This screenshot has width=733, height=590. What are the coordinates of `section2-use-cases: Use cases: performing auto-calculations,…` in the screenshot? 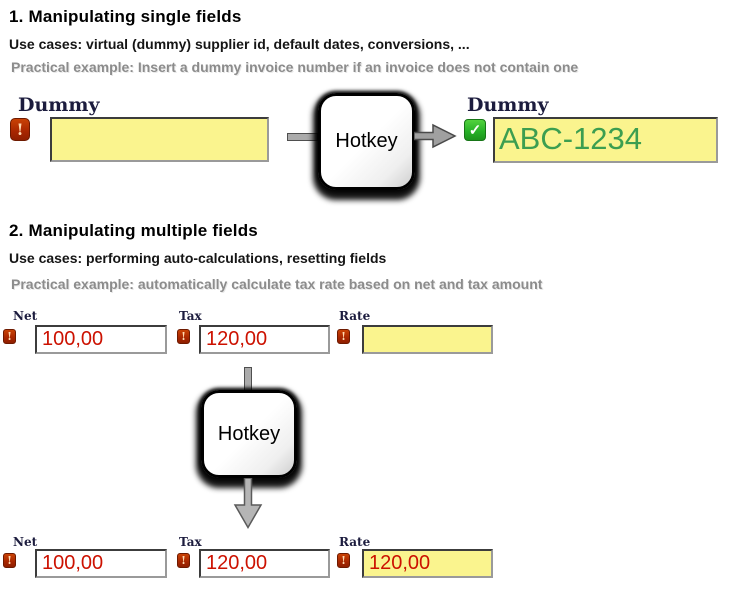 It's located at (198, 258).